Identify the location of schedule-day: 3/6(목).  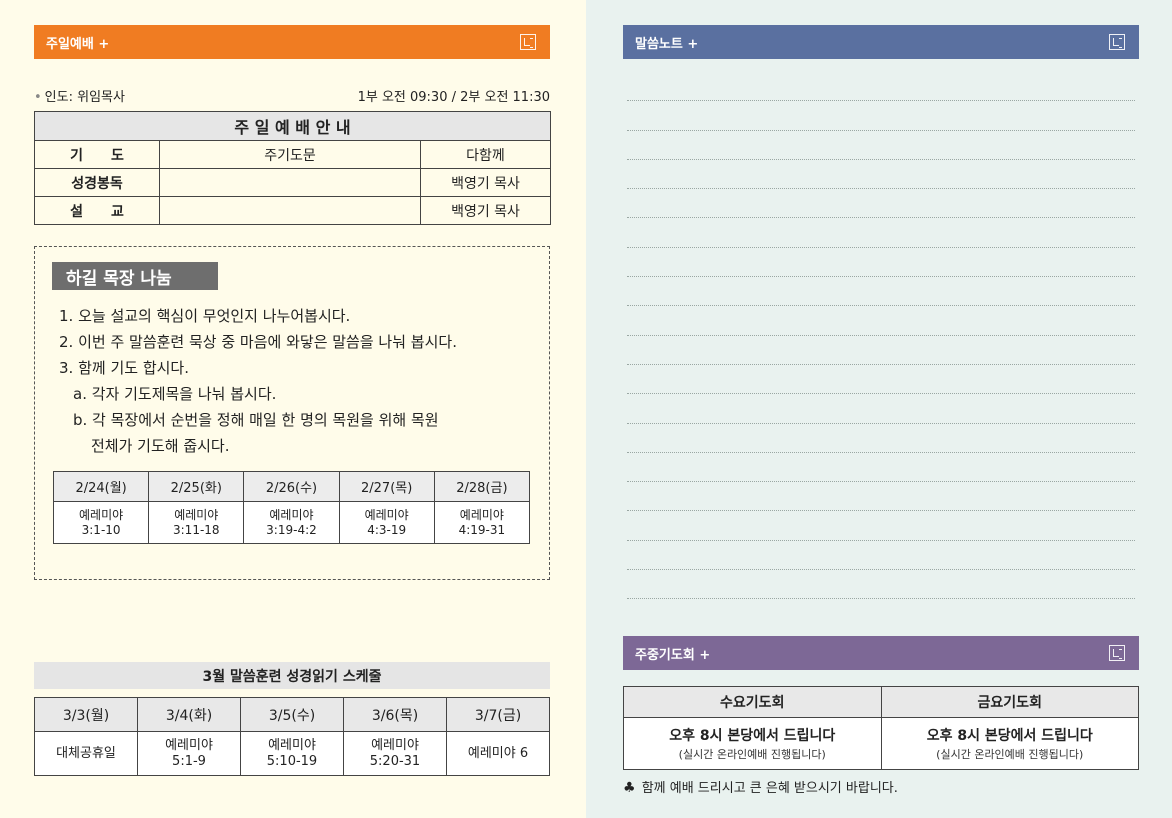
(395, 714).